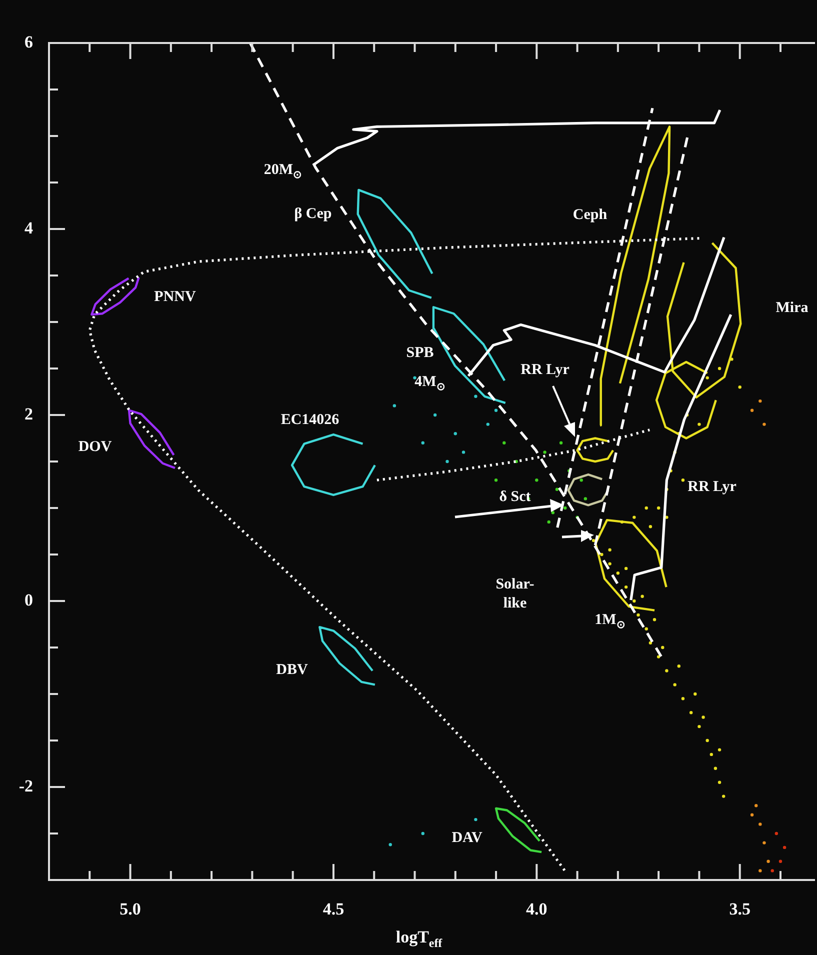 This screenshot has width=817, height=955. Describe the element at coordinates (467, 838) in the screenshot. I see `annotation: DAV` at that location.